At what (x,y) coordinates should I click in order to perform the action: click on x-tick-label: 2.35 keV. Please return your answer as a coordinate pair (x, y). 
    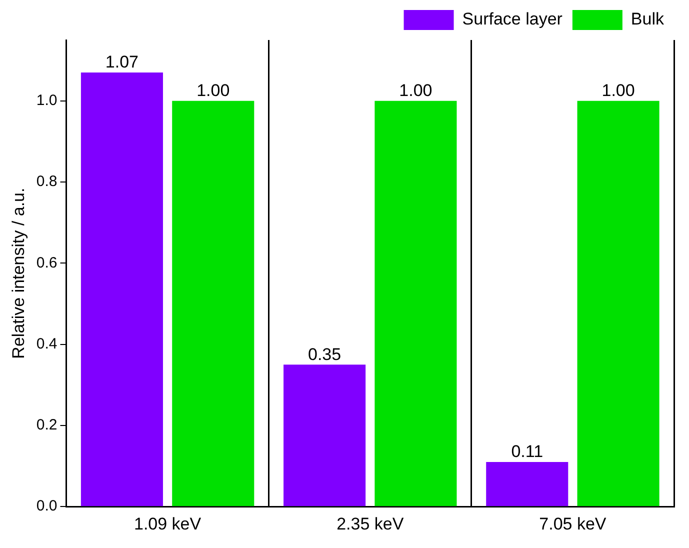
    Looking at the image, I should click on (370, 524).